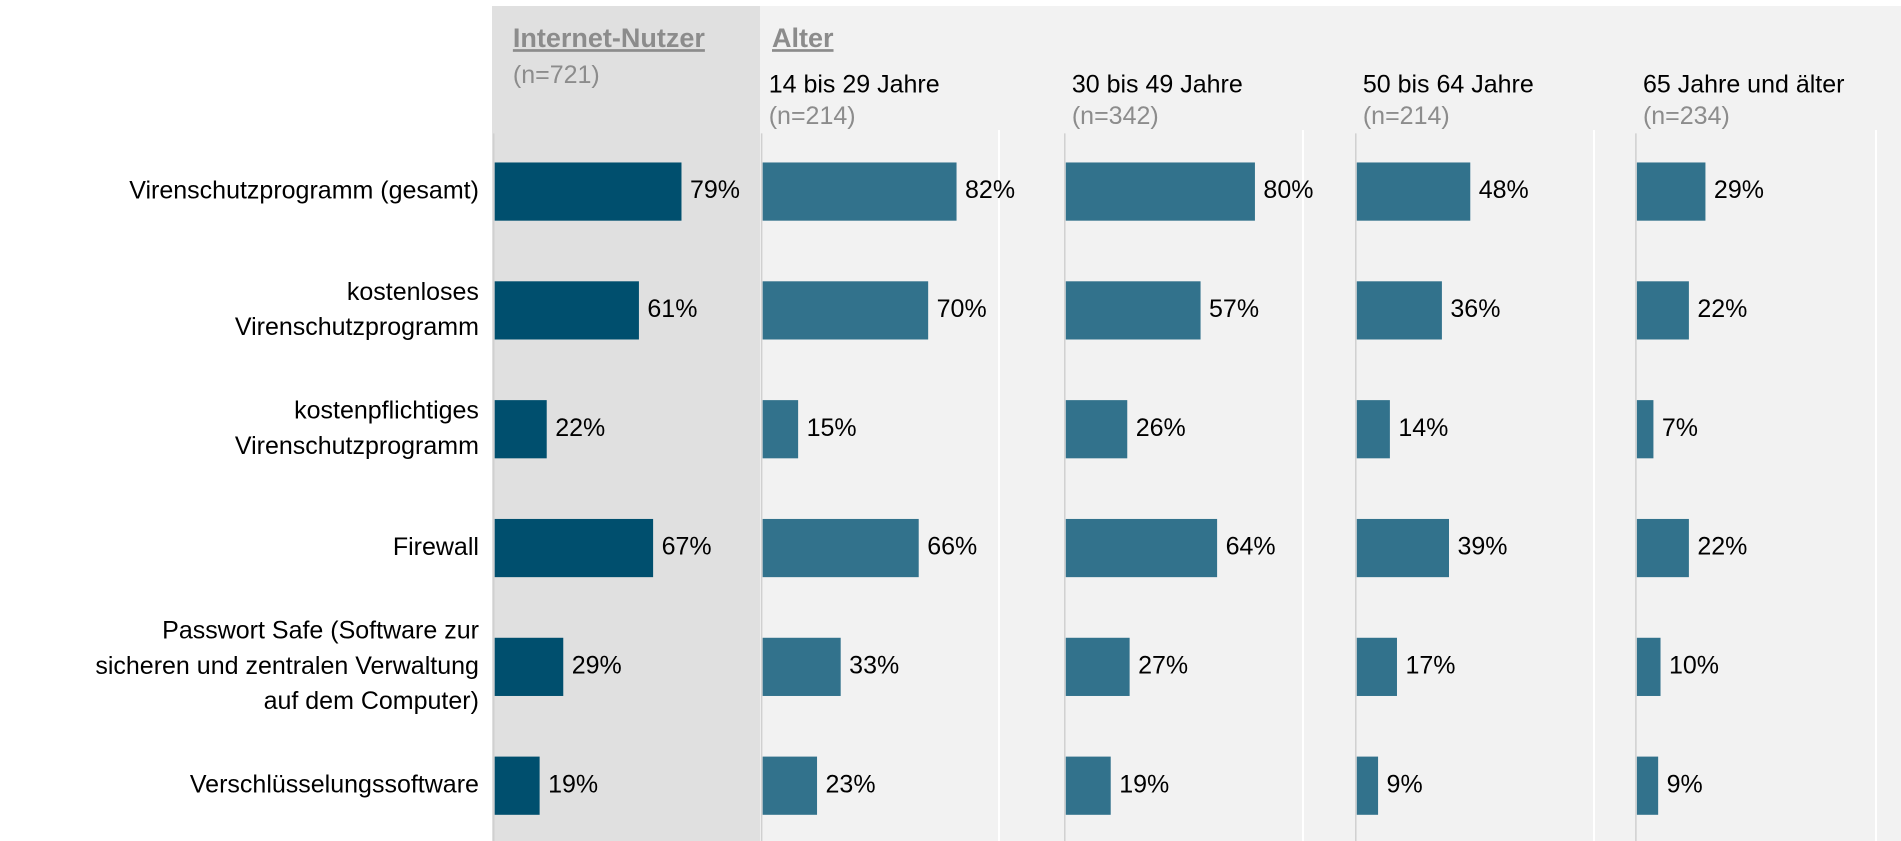  Describe the element at coordinates (1115, 116) in the screenshot. I see `series-n: (n=342)` at that location.